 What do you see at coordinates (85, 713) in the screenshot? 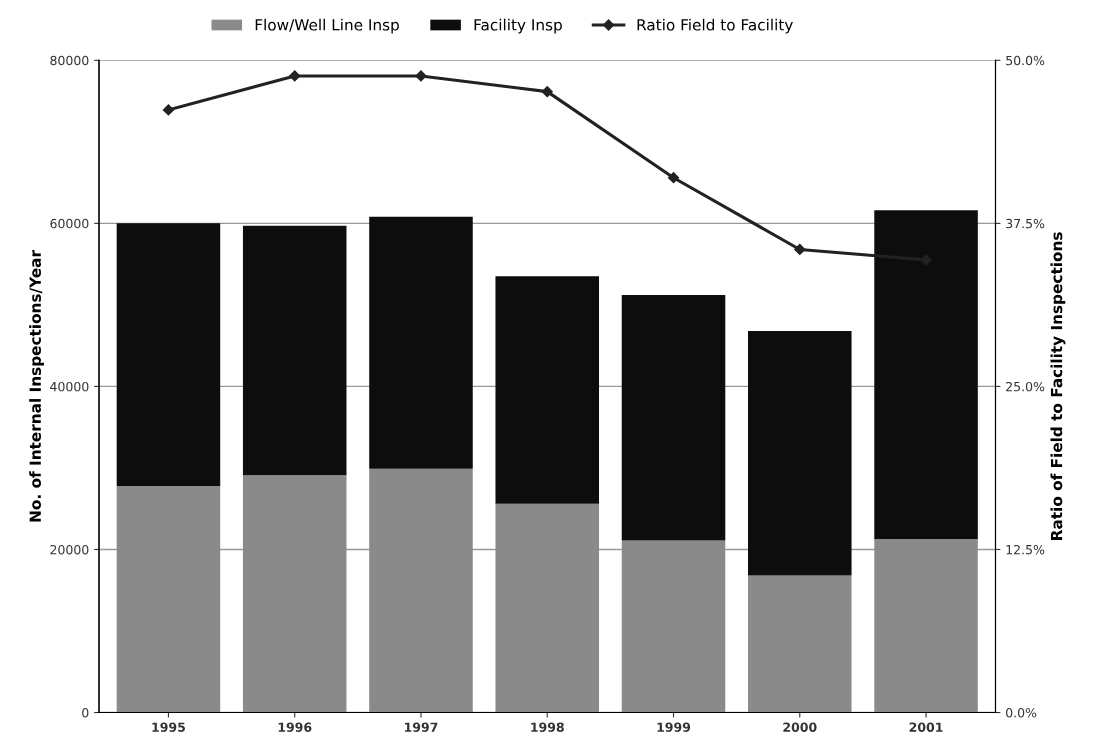
I see `y-tick-label: 0` at bounding box center [85, 713].